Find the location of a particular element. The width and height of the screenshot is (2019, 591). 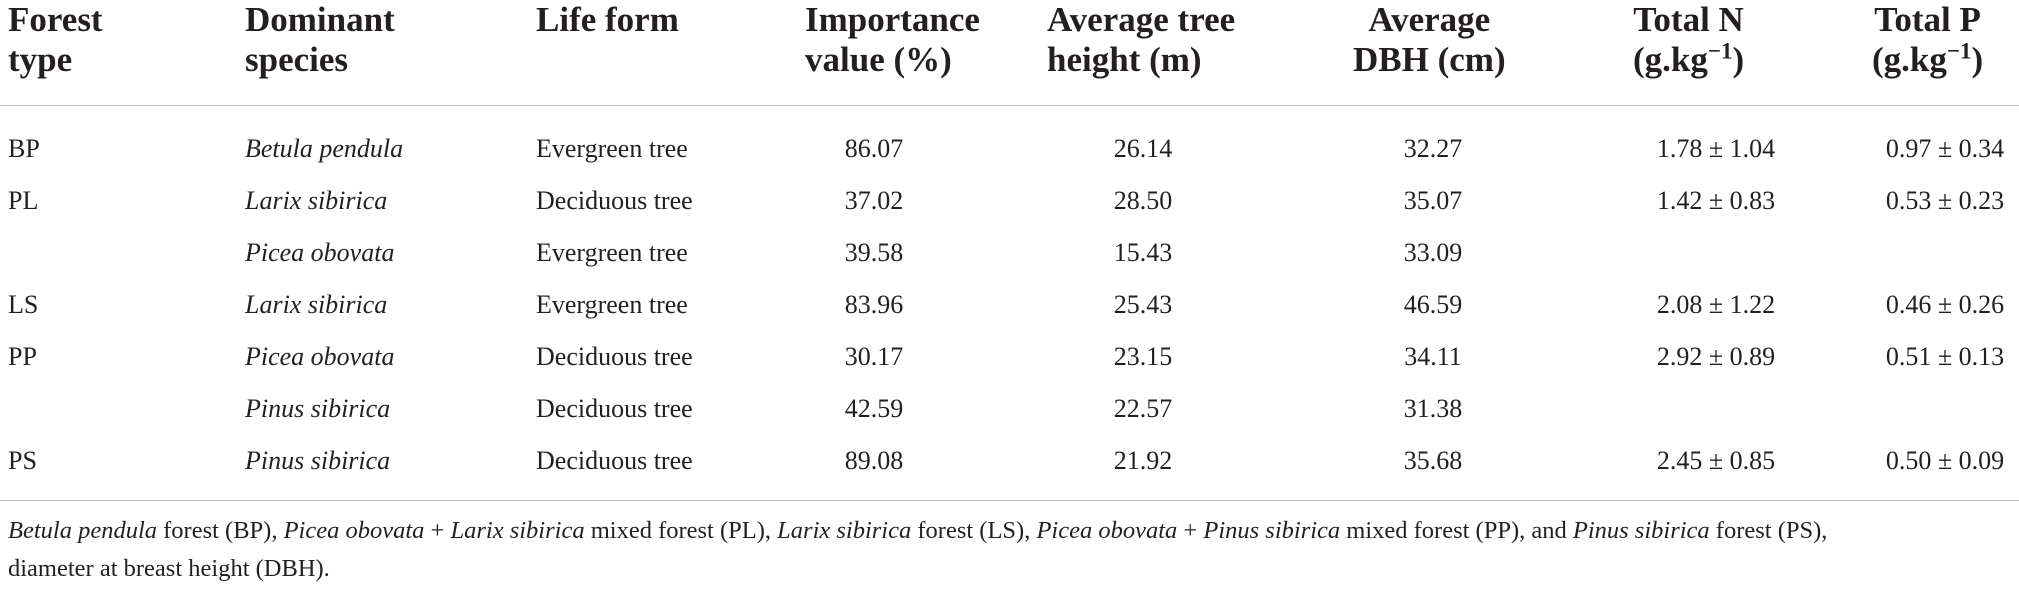

footnote-text: forest (PS), is located at coordinates (1768, 530).